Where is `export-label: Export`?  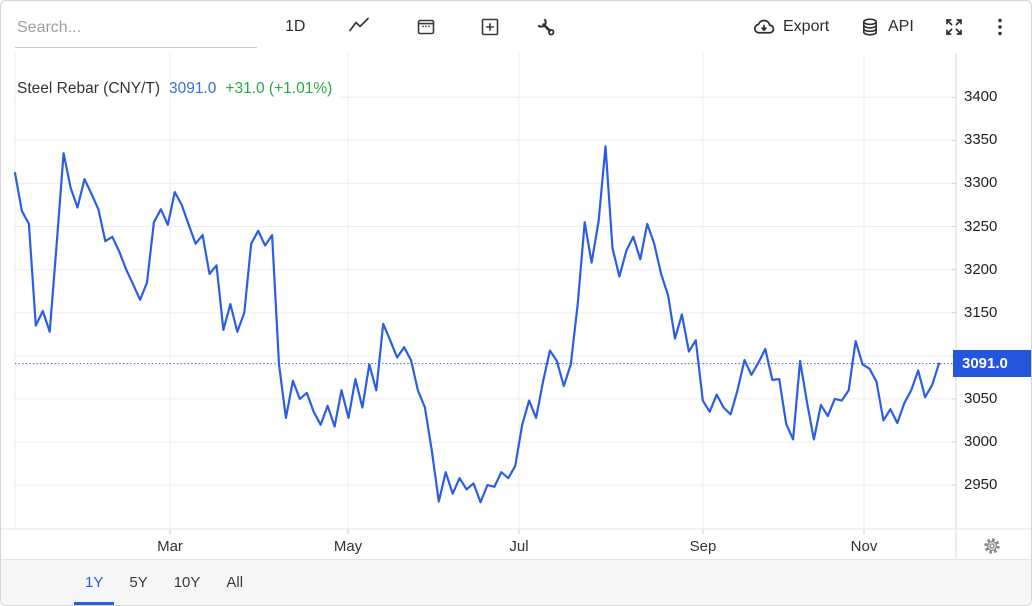 export-label: Export is located at coordinates (806, 26).